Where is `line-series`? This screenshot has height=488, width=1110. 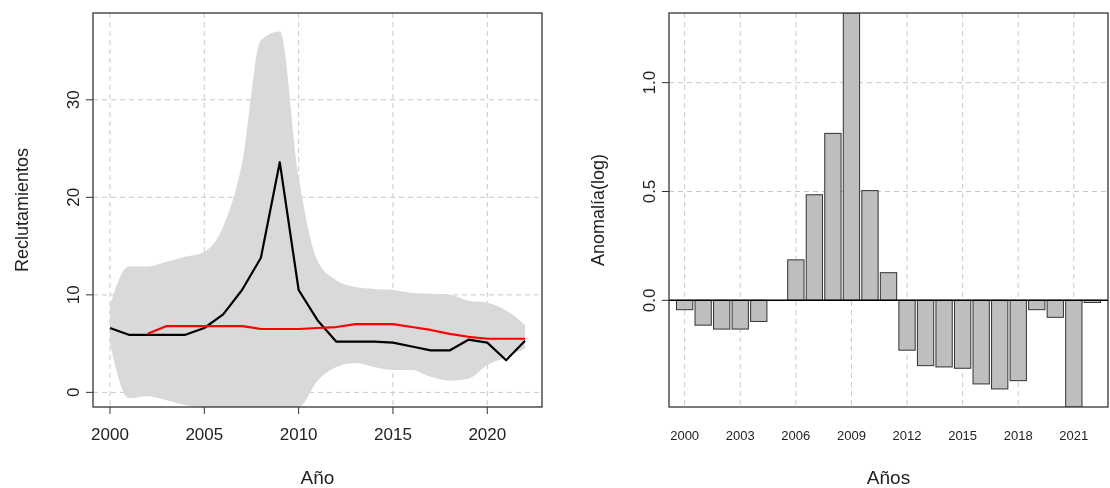
line-series is located at coordinates (336, 331).